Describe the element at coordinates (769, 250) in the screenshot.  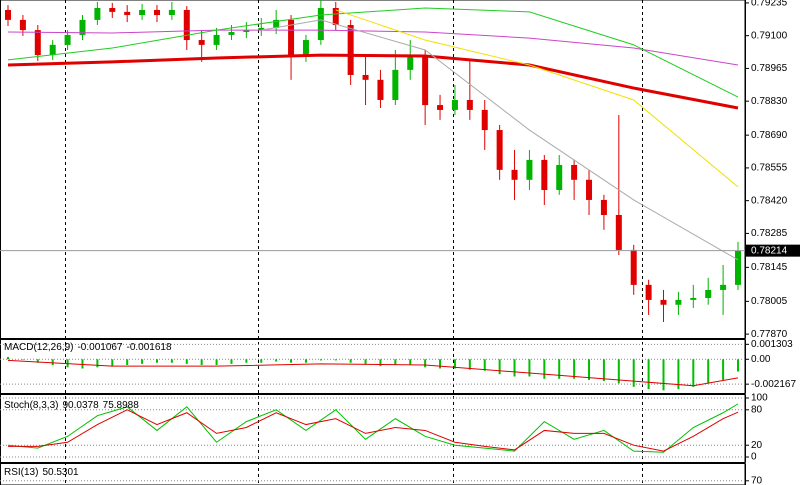
I see `current-price-label: 0.78214` at that location.